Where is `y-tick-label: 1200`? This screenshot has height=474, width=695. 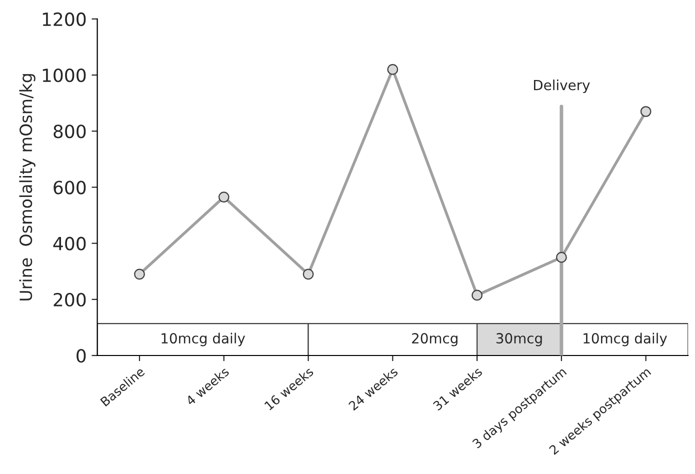
y-tick-label: 1200 is located at coordinates (64, 19).